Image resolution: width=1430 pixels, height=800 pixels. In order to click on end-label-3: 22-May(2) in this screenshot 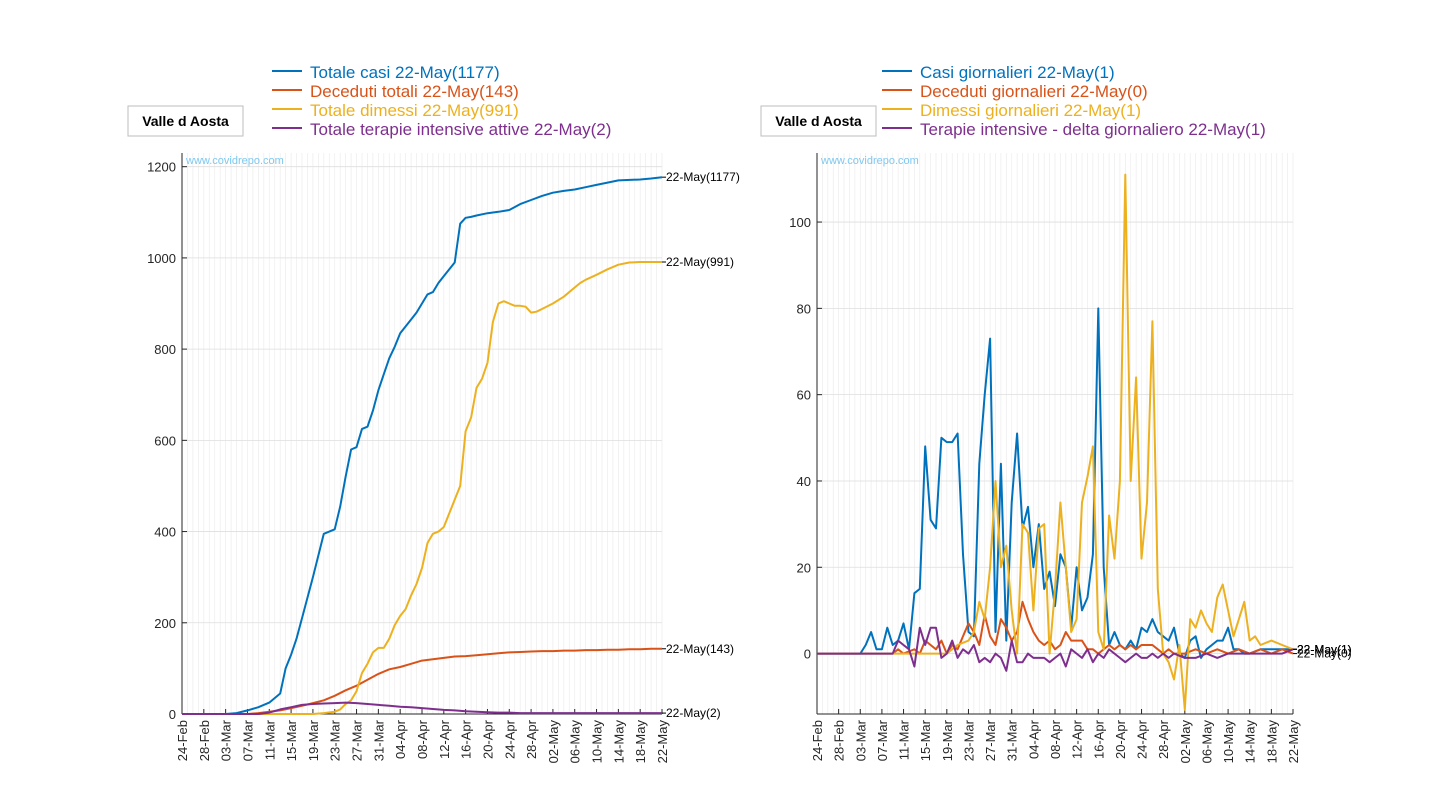, I will do `click(693, 713)`.